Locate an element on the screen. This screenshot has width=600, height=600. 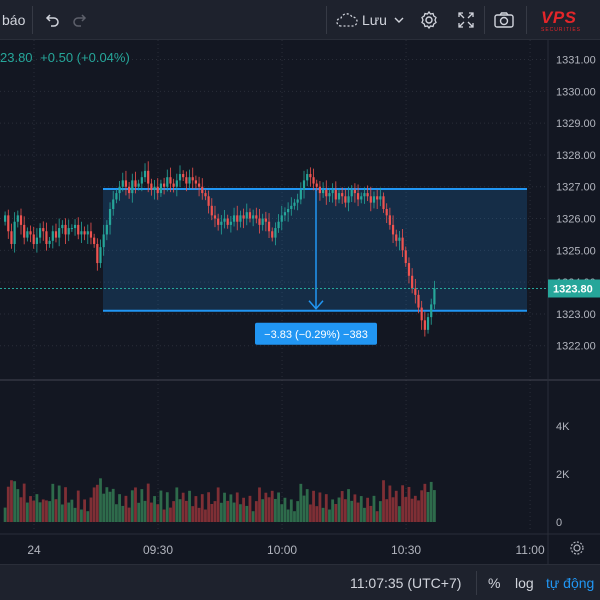
percent-scale-toggle: % is located at coordinates (494, 583).